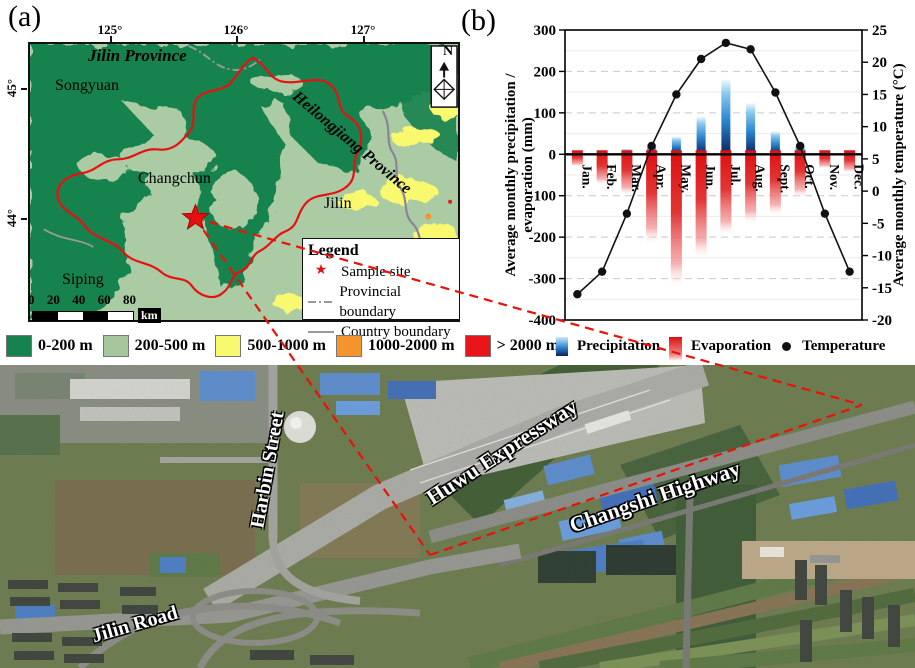 The image size is (915, 668). What do you see at coordinates (31, 299) in the screenshot?
I see `scalebar-tick: 0` at bounding box center [31, 299].